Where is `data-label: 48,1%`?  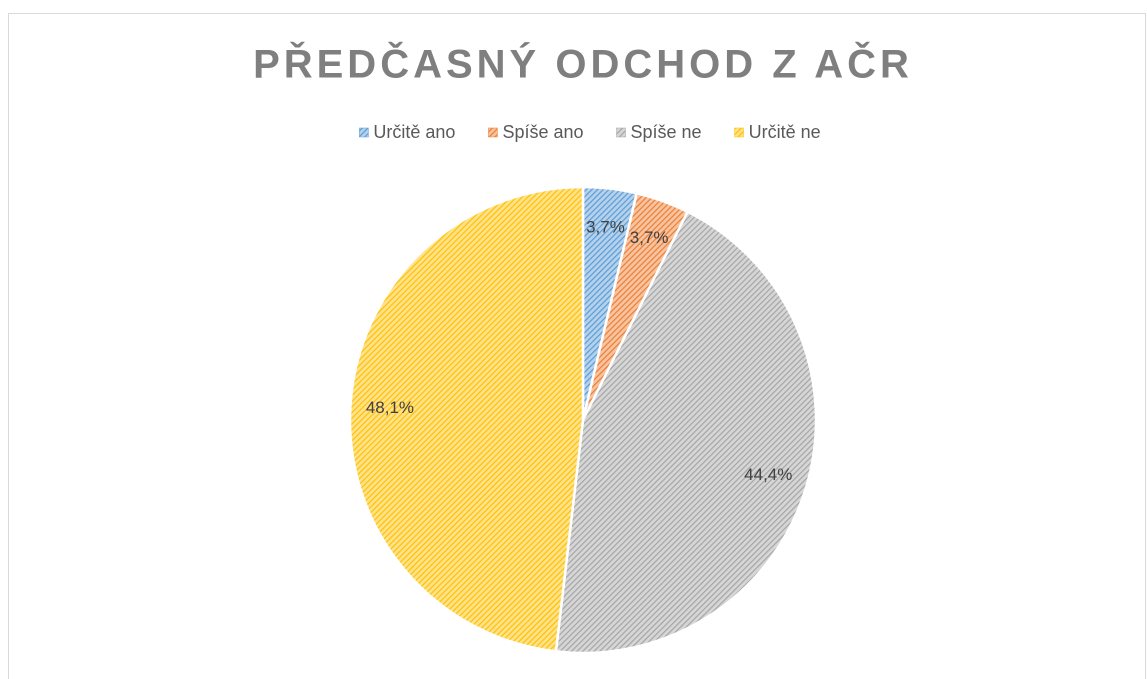 data-label: 48,1% is located at coordinates (390, 407).